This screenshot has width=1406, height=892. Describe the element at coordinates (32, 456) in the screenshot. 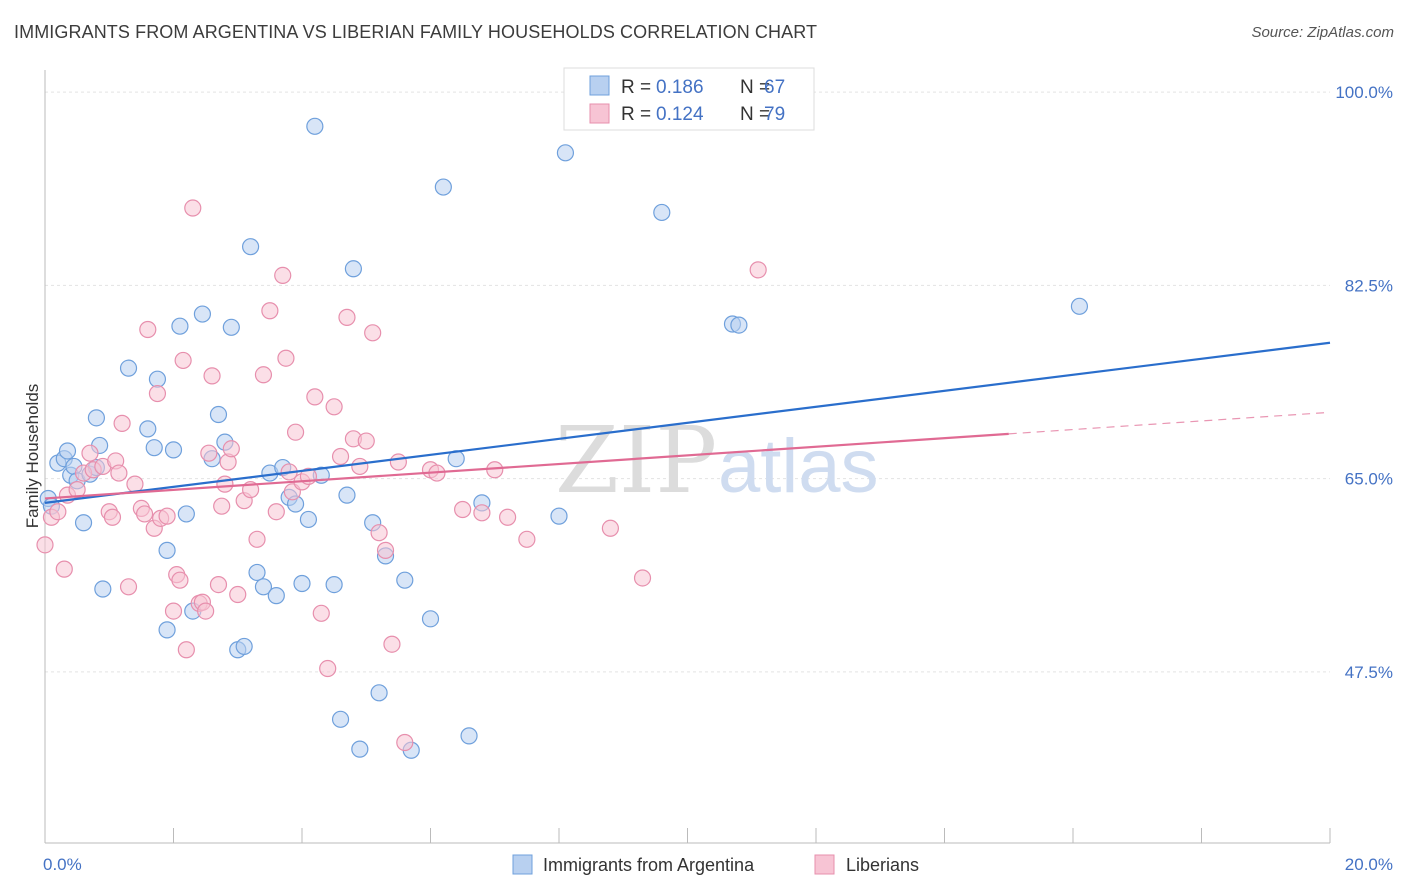

I see `y-axis-label: Family Households` at that location.